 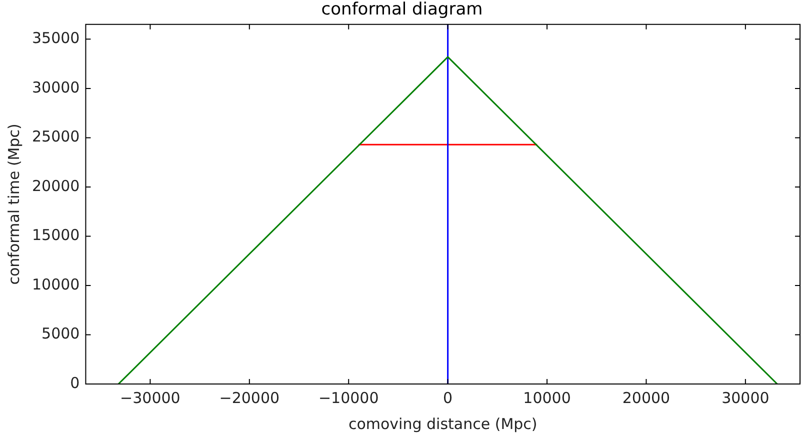 I want to click on y-tick-label: 25000, so click(x=56, y=137).